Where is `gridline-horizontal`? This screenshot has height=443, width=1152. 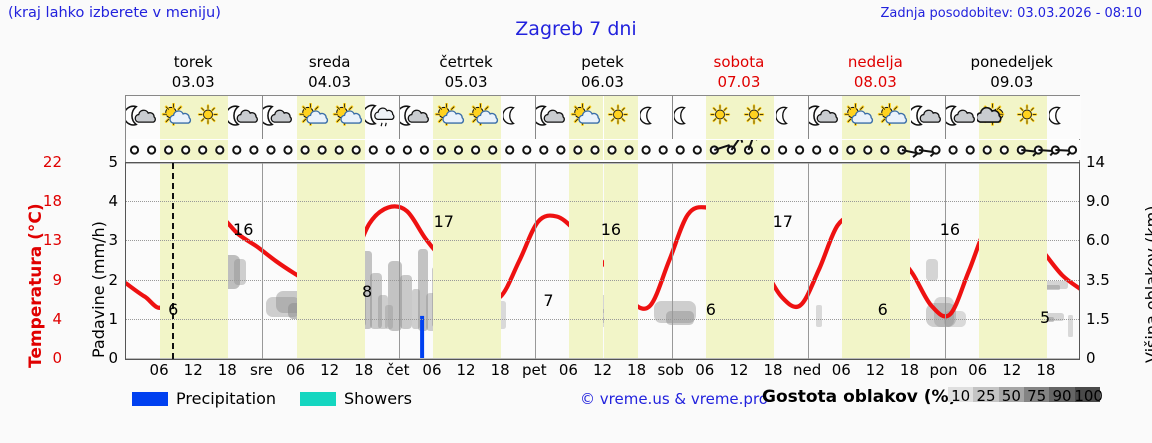
gridline-horizontal is located at coordinates (602, 163).